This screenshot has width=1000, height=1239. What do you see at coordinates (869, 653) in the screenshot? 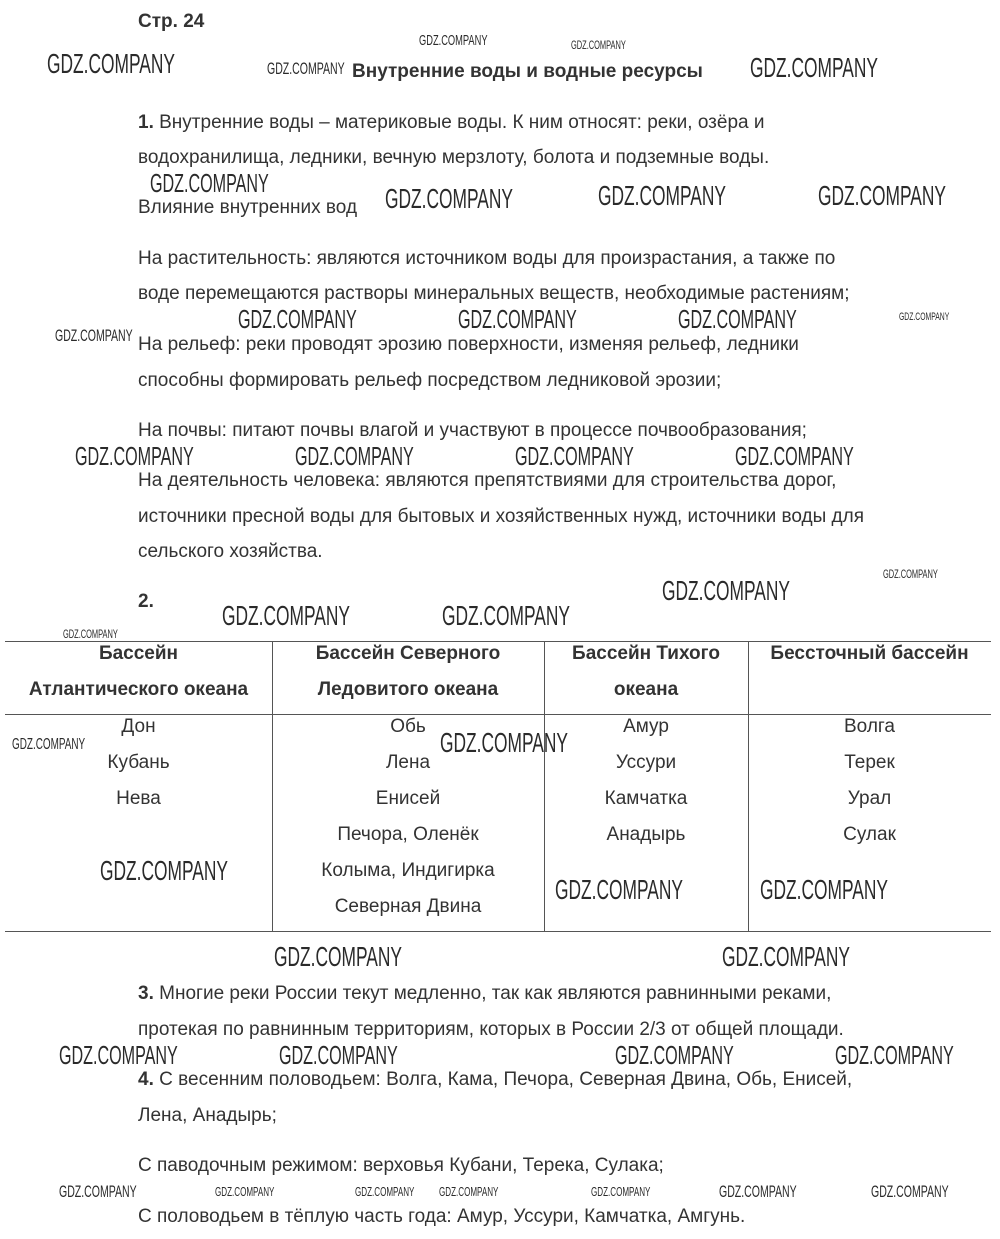
I see `table-header-cell: Бессточный бассейн` at bounding box center [869, 653].